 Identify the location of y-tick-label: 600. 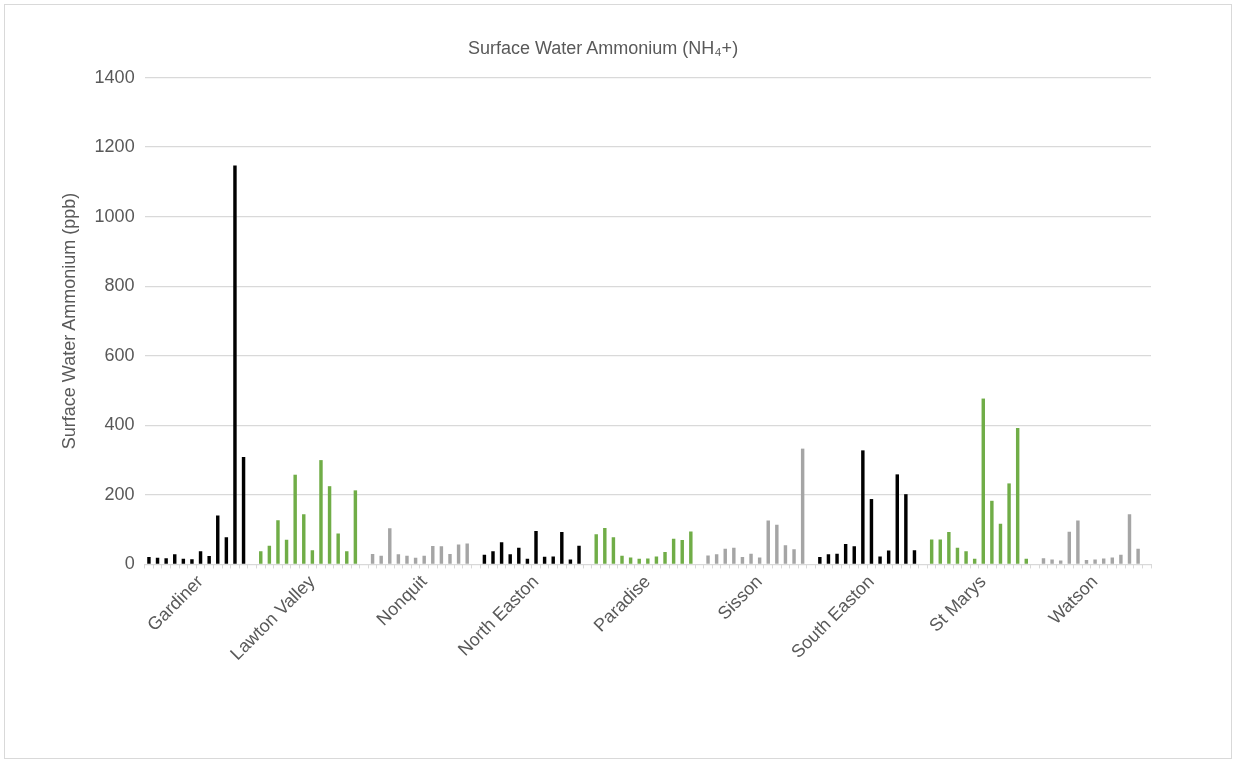
(119, 354).